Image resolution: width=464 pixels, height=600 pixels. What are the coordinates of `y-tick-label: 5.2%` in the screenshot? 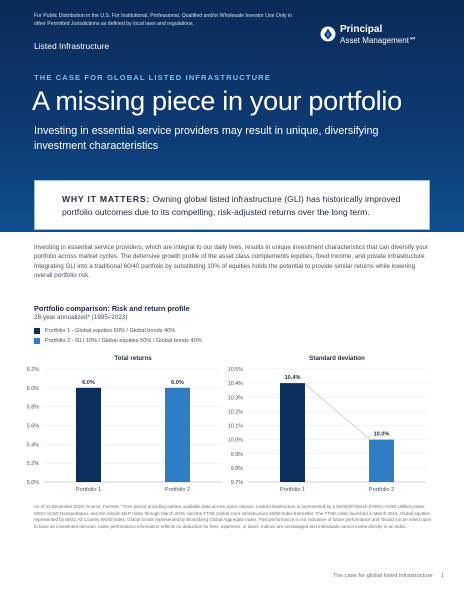 It's located at (33, 464).